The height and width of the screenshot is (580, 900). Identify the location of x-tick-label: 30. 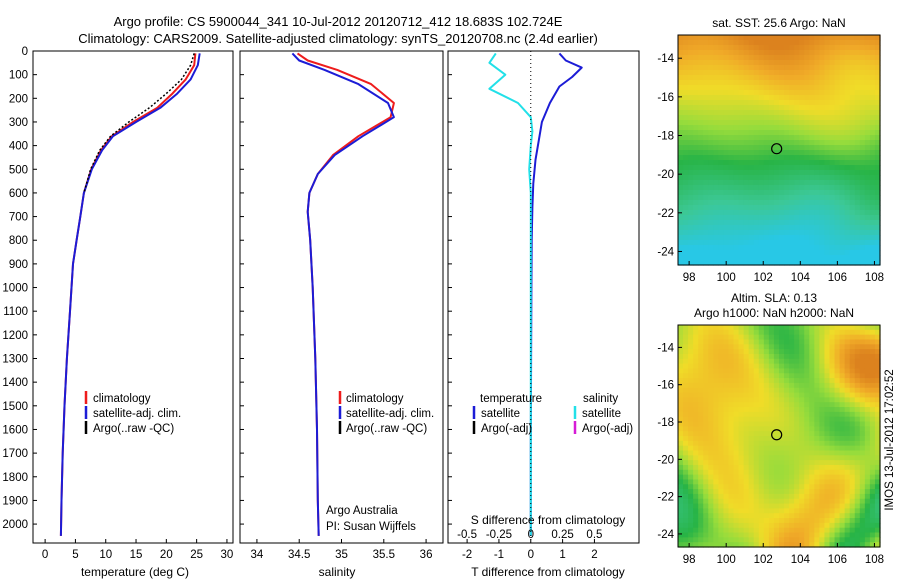
(227, 555).